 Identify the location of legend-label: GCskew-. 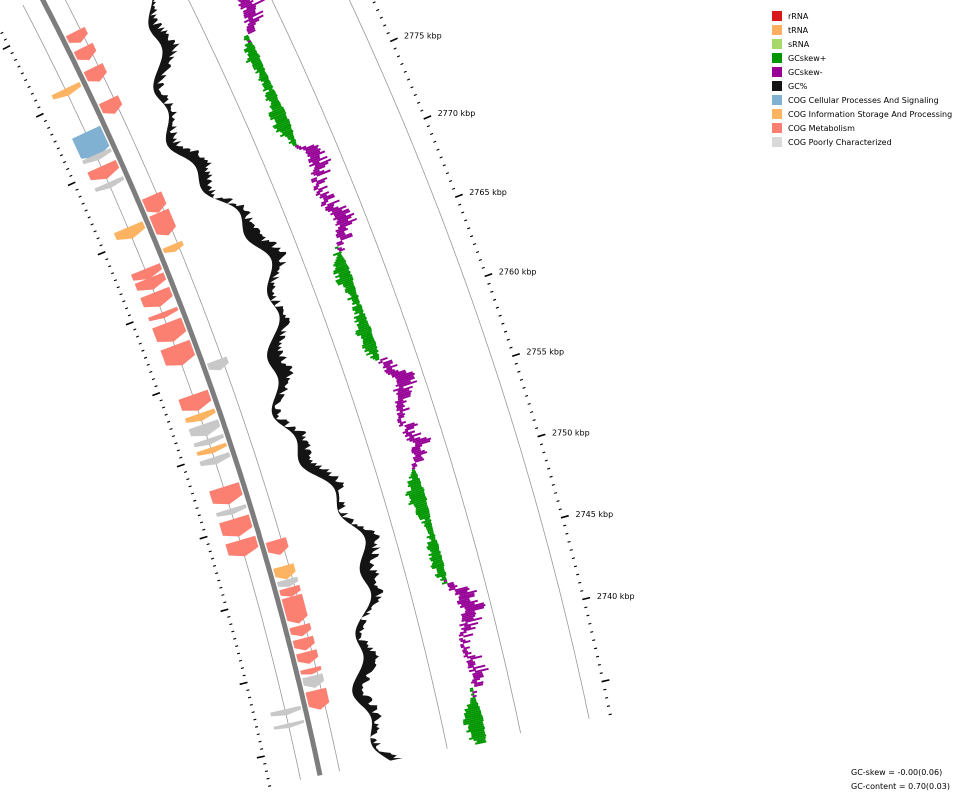
(805, 72).